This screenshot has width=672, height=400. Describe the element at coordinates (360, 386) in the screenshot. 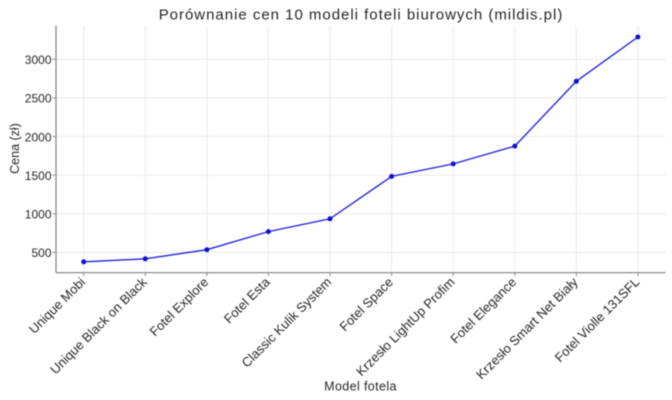

I see `svg-text: Model fotela` at that location.